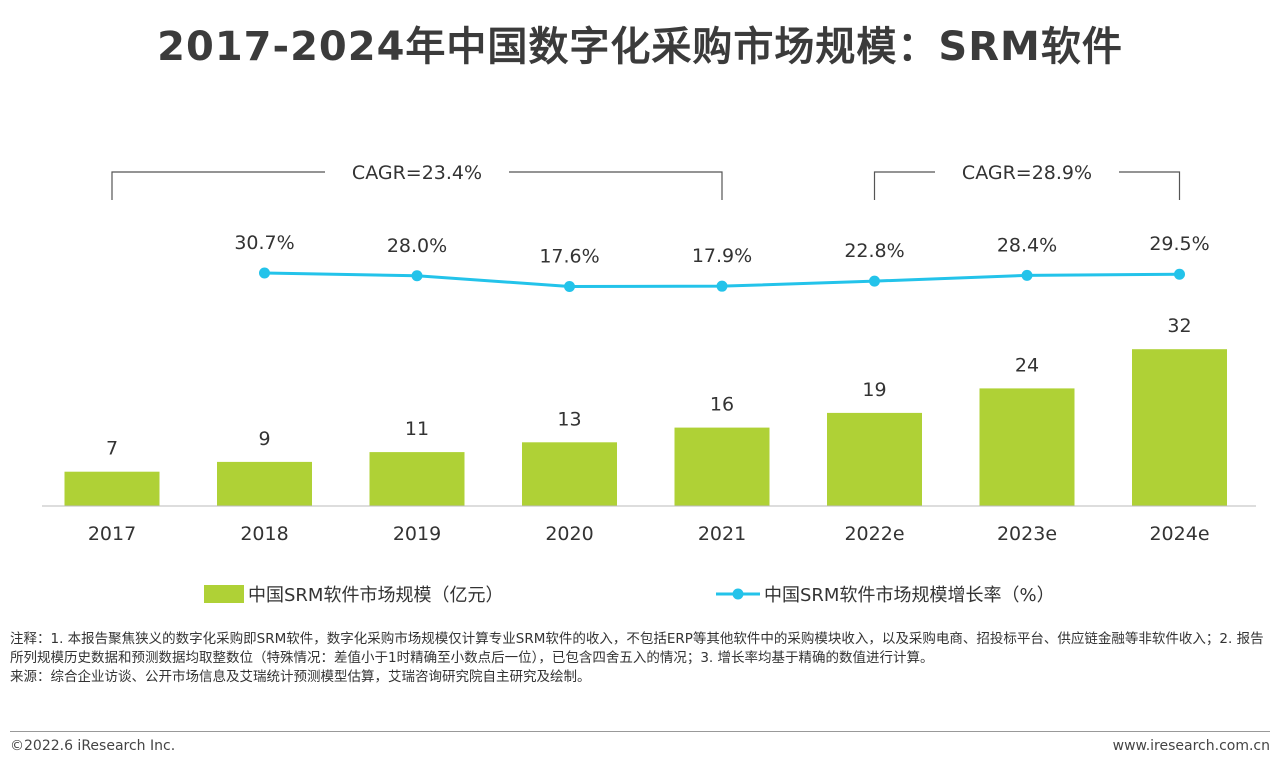 This screenshot has width=1280, height=767. I want to click on growth-value-label: 30.7%, so click(264, 243).